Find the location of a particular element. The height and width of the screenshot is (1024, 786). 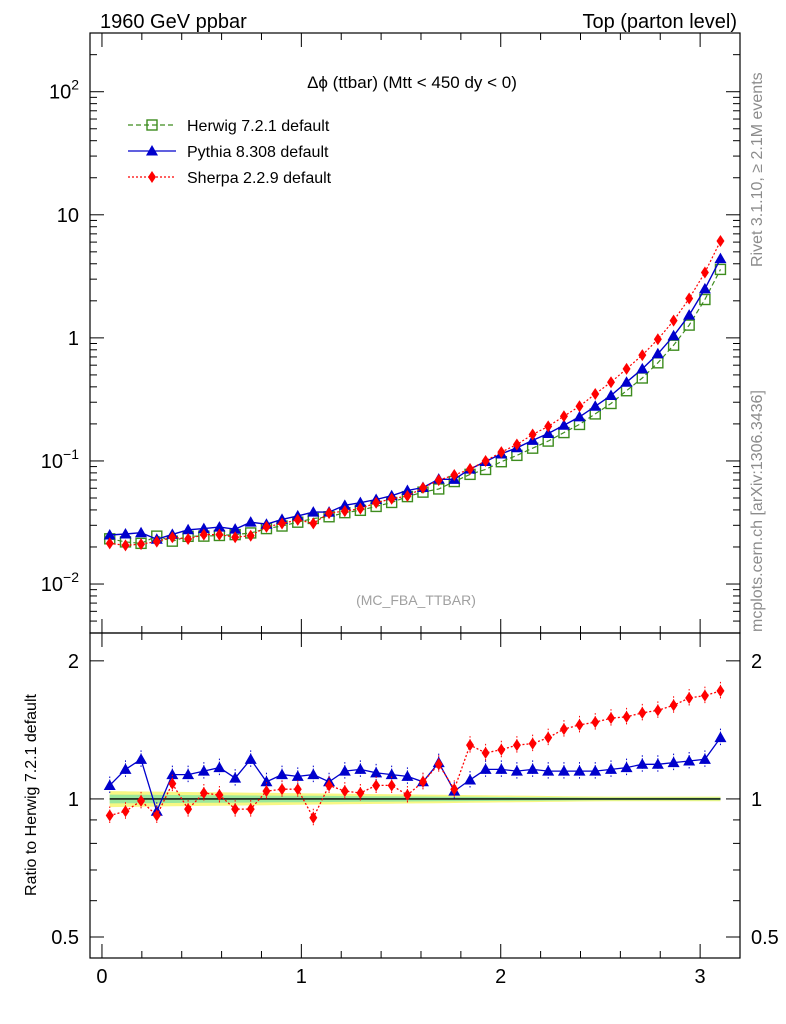

x-tick-label: 3 is located at coordinates (700, 977).